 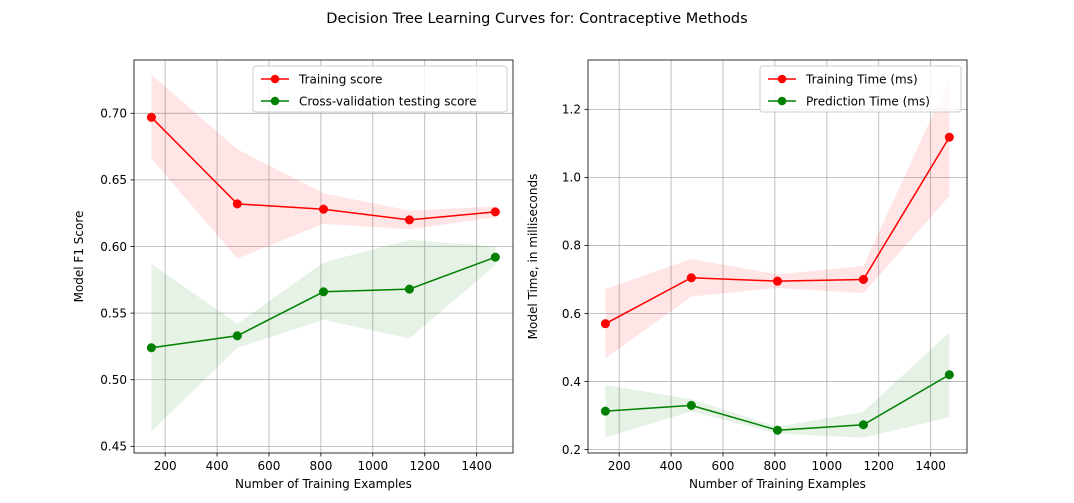 What do you see at coordinates (113, 380) in the screenshot?
I see `y-tick-label: 0.50` at bounding box center [113, 380].